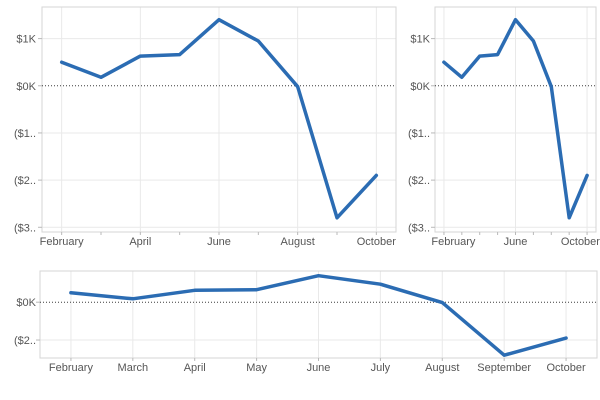 The image size is (600, 400). What do you see at coordinates (515, 118) in the screenshot?
I see `profit-series-line` at bounding box center [515, 118].